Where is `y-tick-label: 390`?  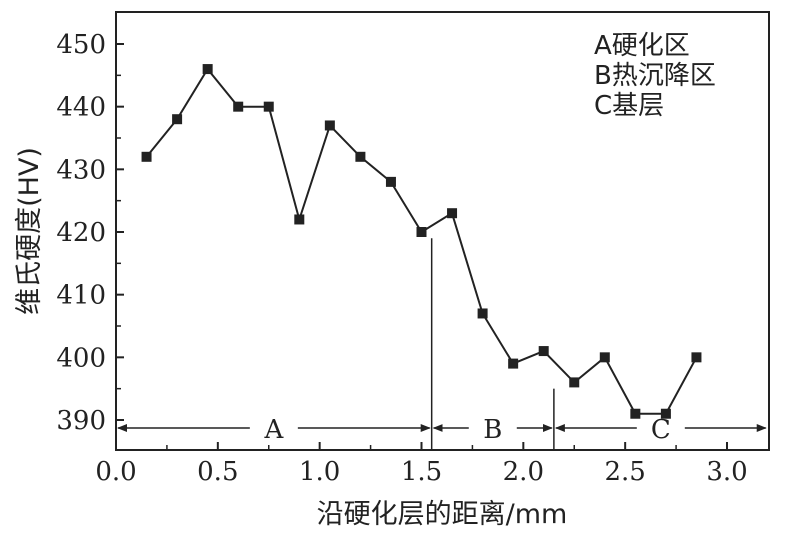 y-tick-label: 390 is located at coordinates (81, 421).